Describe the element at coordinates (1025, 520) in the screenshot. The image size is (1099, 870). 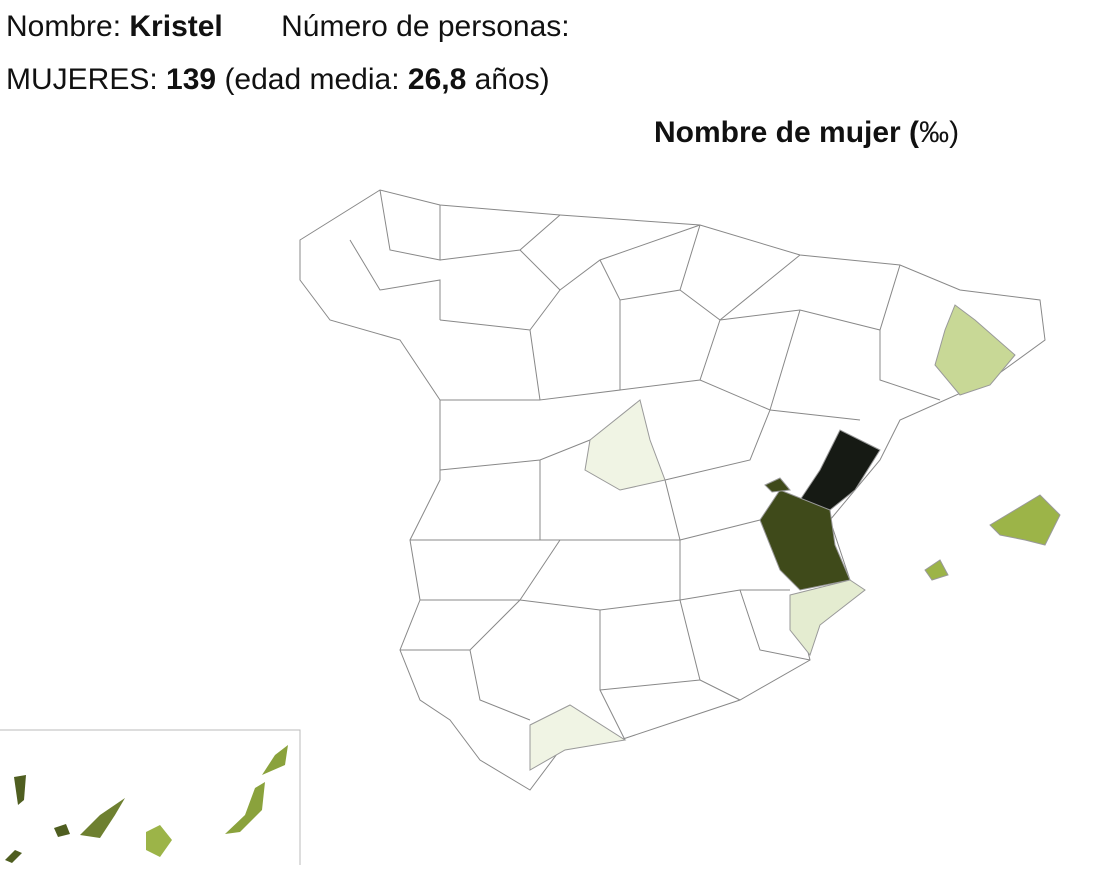
I see `island-mallorca` at that location.